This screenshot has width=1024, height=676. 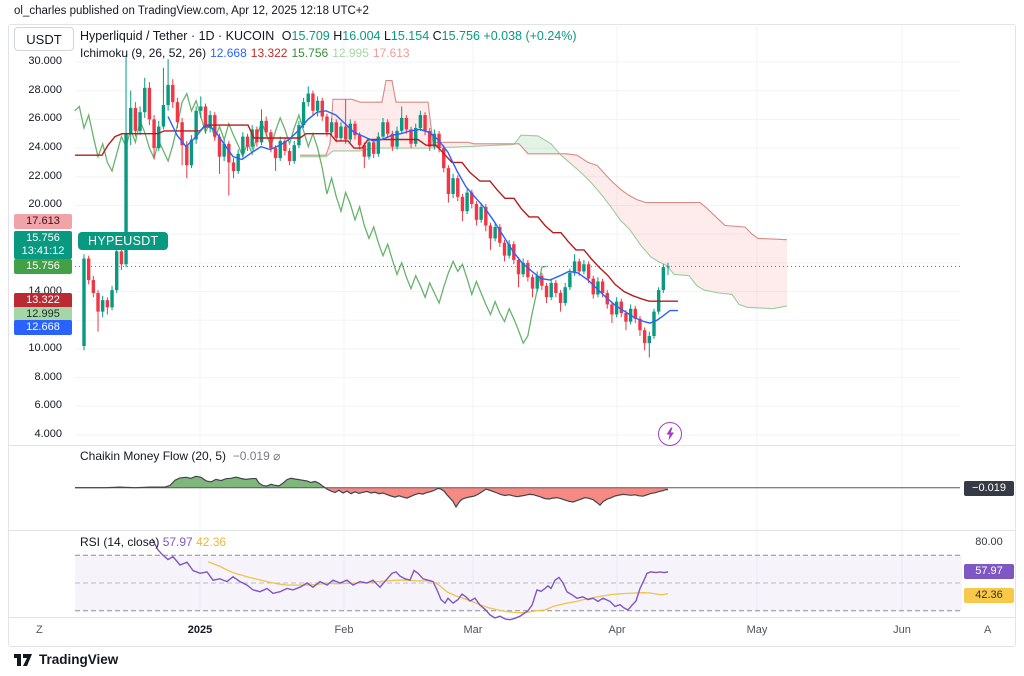 I want to click on time-tick-label: Apr, so click(x=617, y=630).